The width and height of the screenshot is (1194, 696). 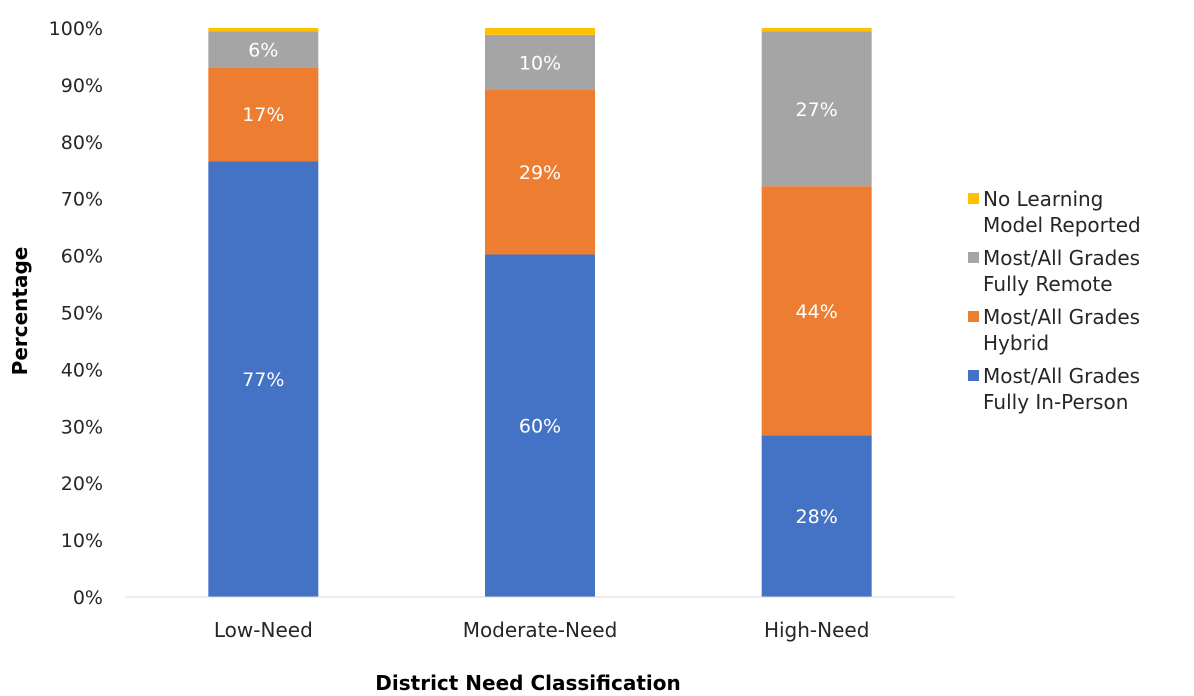 I want to click on legend-item: Most/All Grades Fully In-Person, so click(x=1081, y=389).